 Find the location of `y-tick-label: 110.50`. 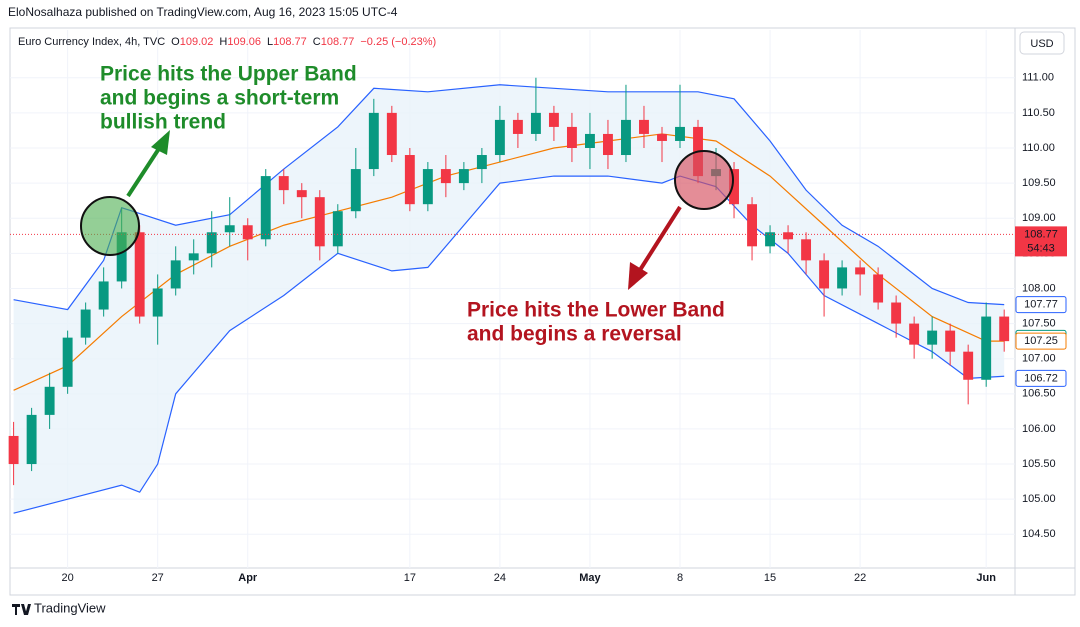

y-tick-label: 110.50 is located at coordinates (1038, 113).